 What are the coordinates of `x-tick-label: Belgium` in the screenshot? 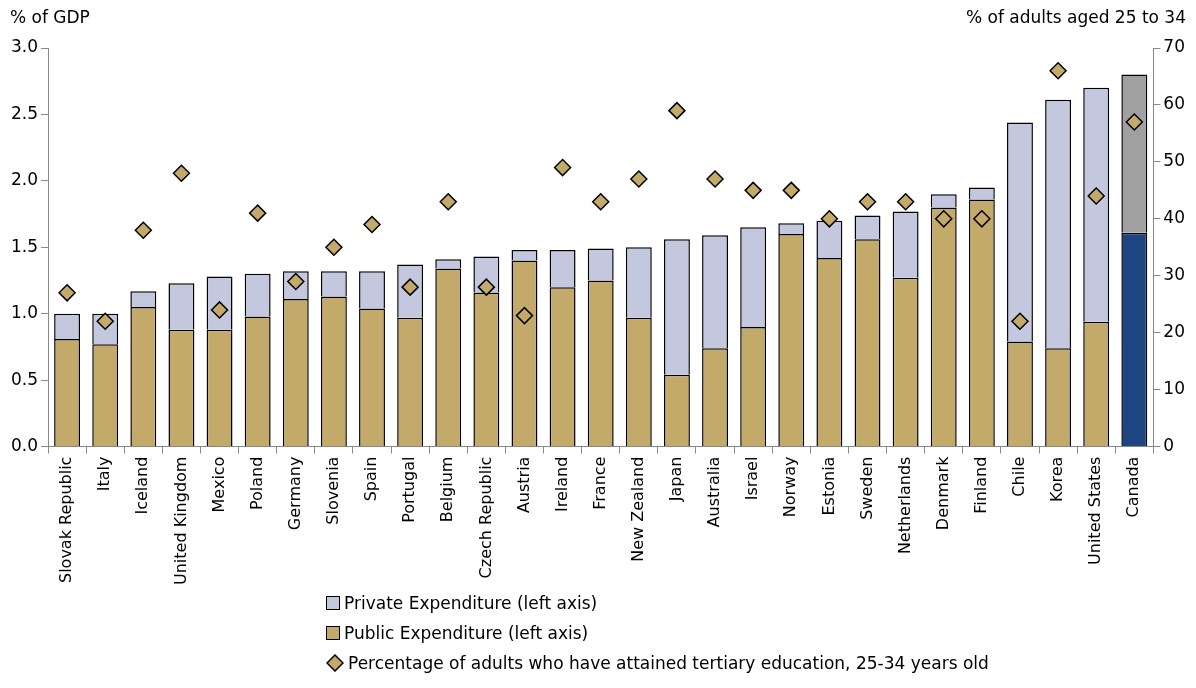 It's located at (447, 489).